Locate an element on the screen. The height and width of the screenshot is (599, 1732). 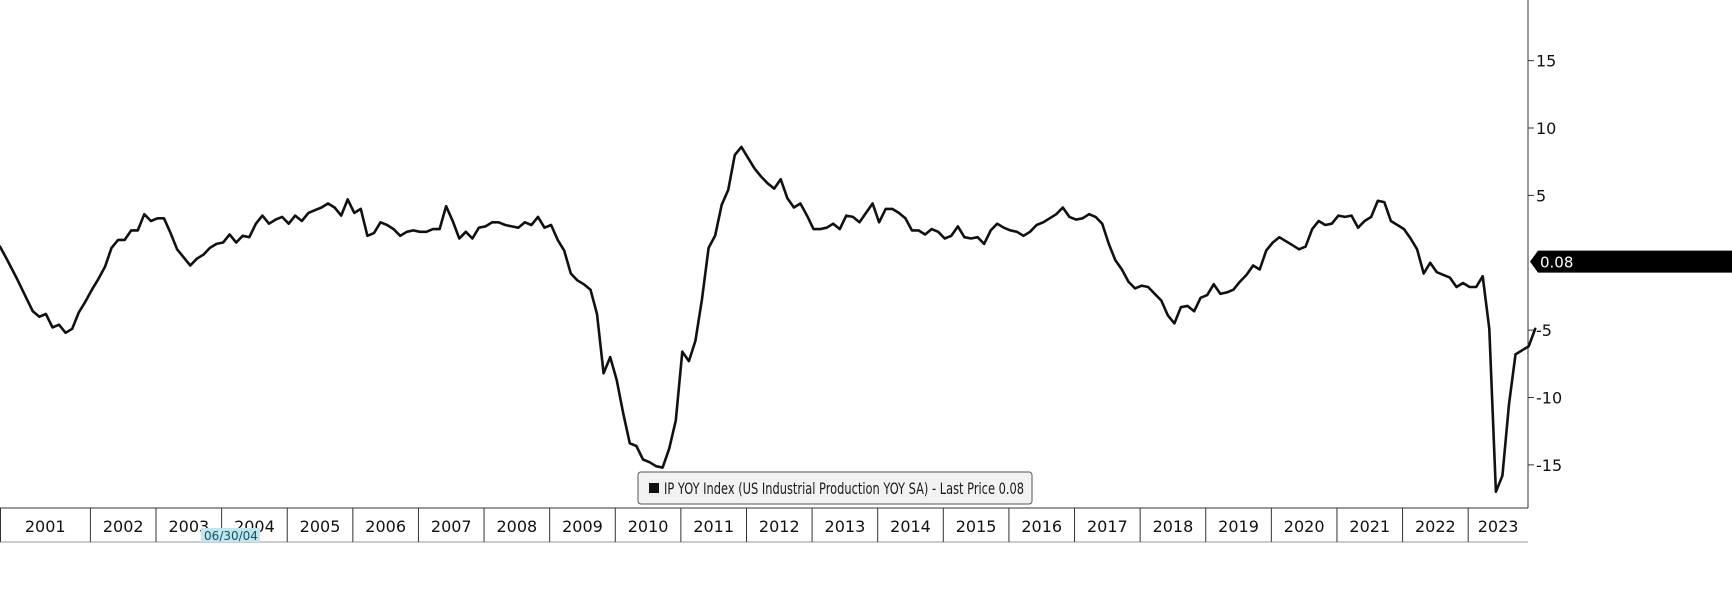
x-tick-label: 2016 is located at coordinates (1041, 526).